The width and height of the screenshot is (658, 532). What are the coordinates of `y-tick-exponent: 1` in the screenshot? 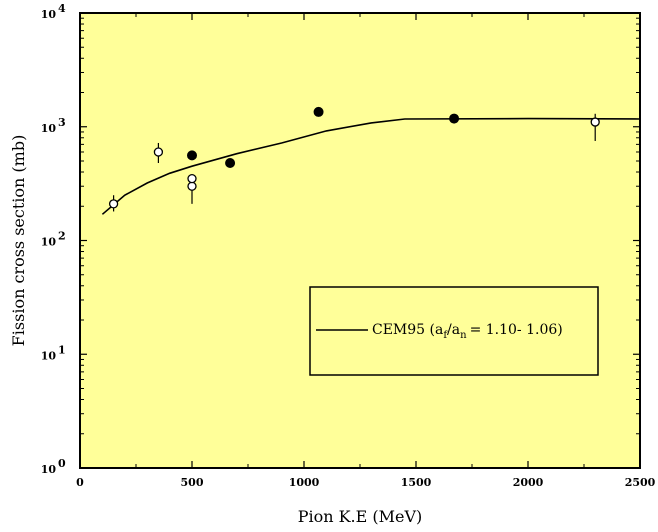 It's located at (62, 349).